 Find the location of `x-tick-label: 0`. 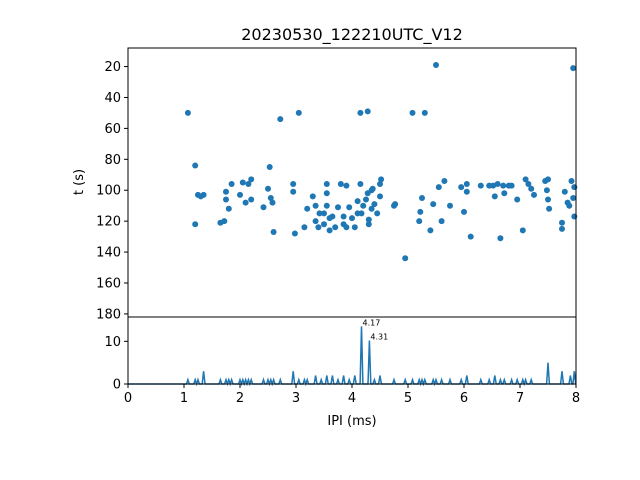

x-tick-label: 0 is located at coordinates (128, 398).